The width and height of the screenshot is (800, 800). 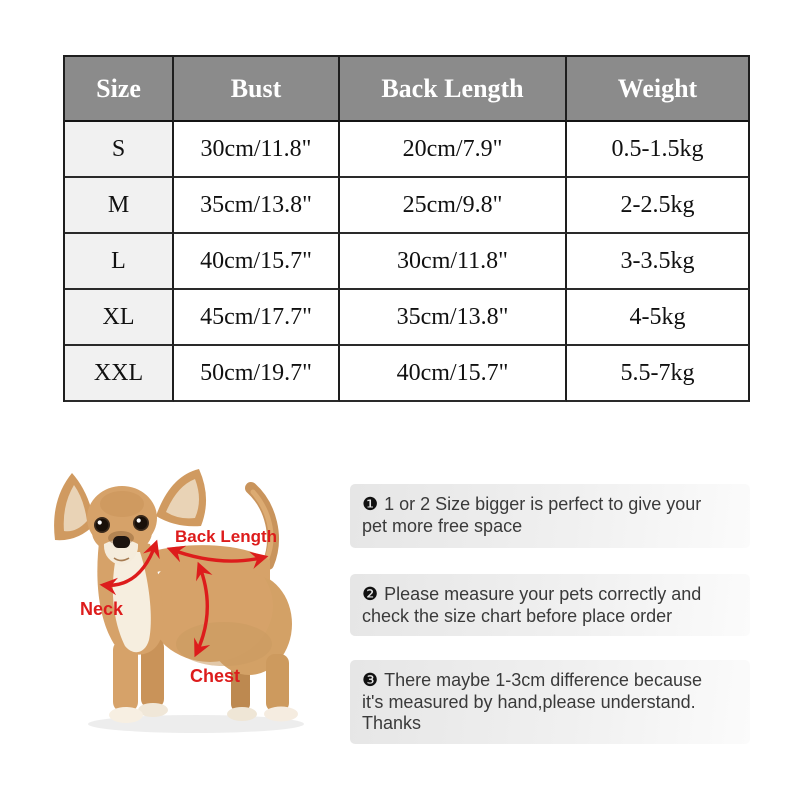 What do you see at coordinates (658, 89) in the screenshot?
I see `column-header-weight: Weight` at bounding box center [658, 89].